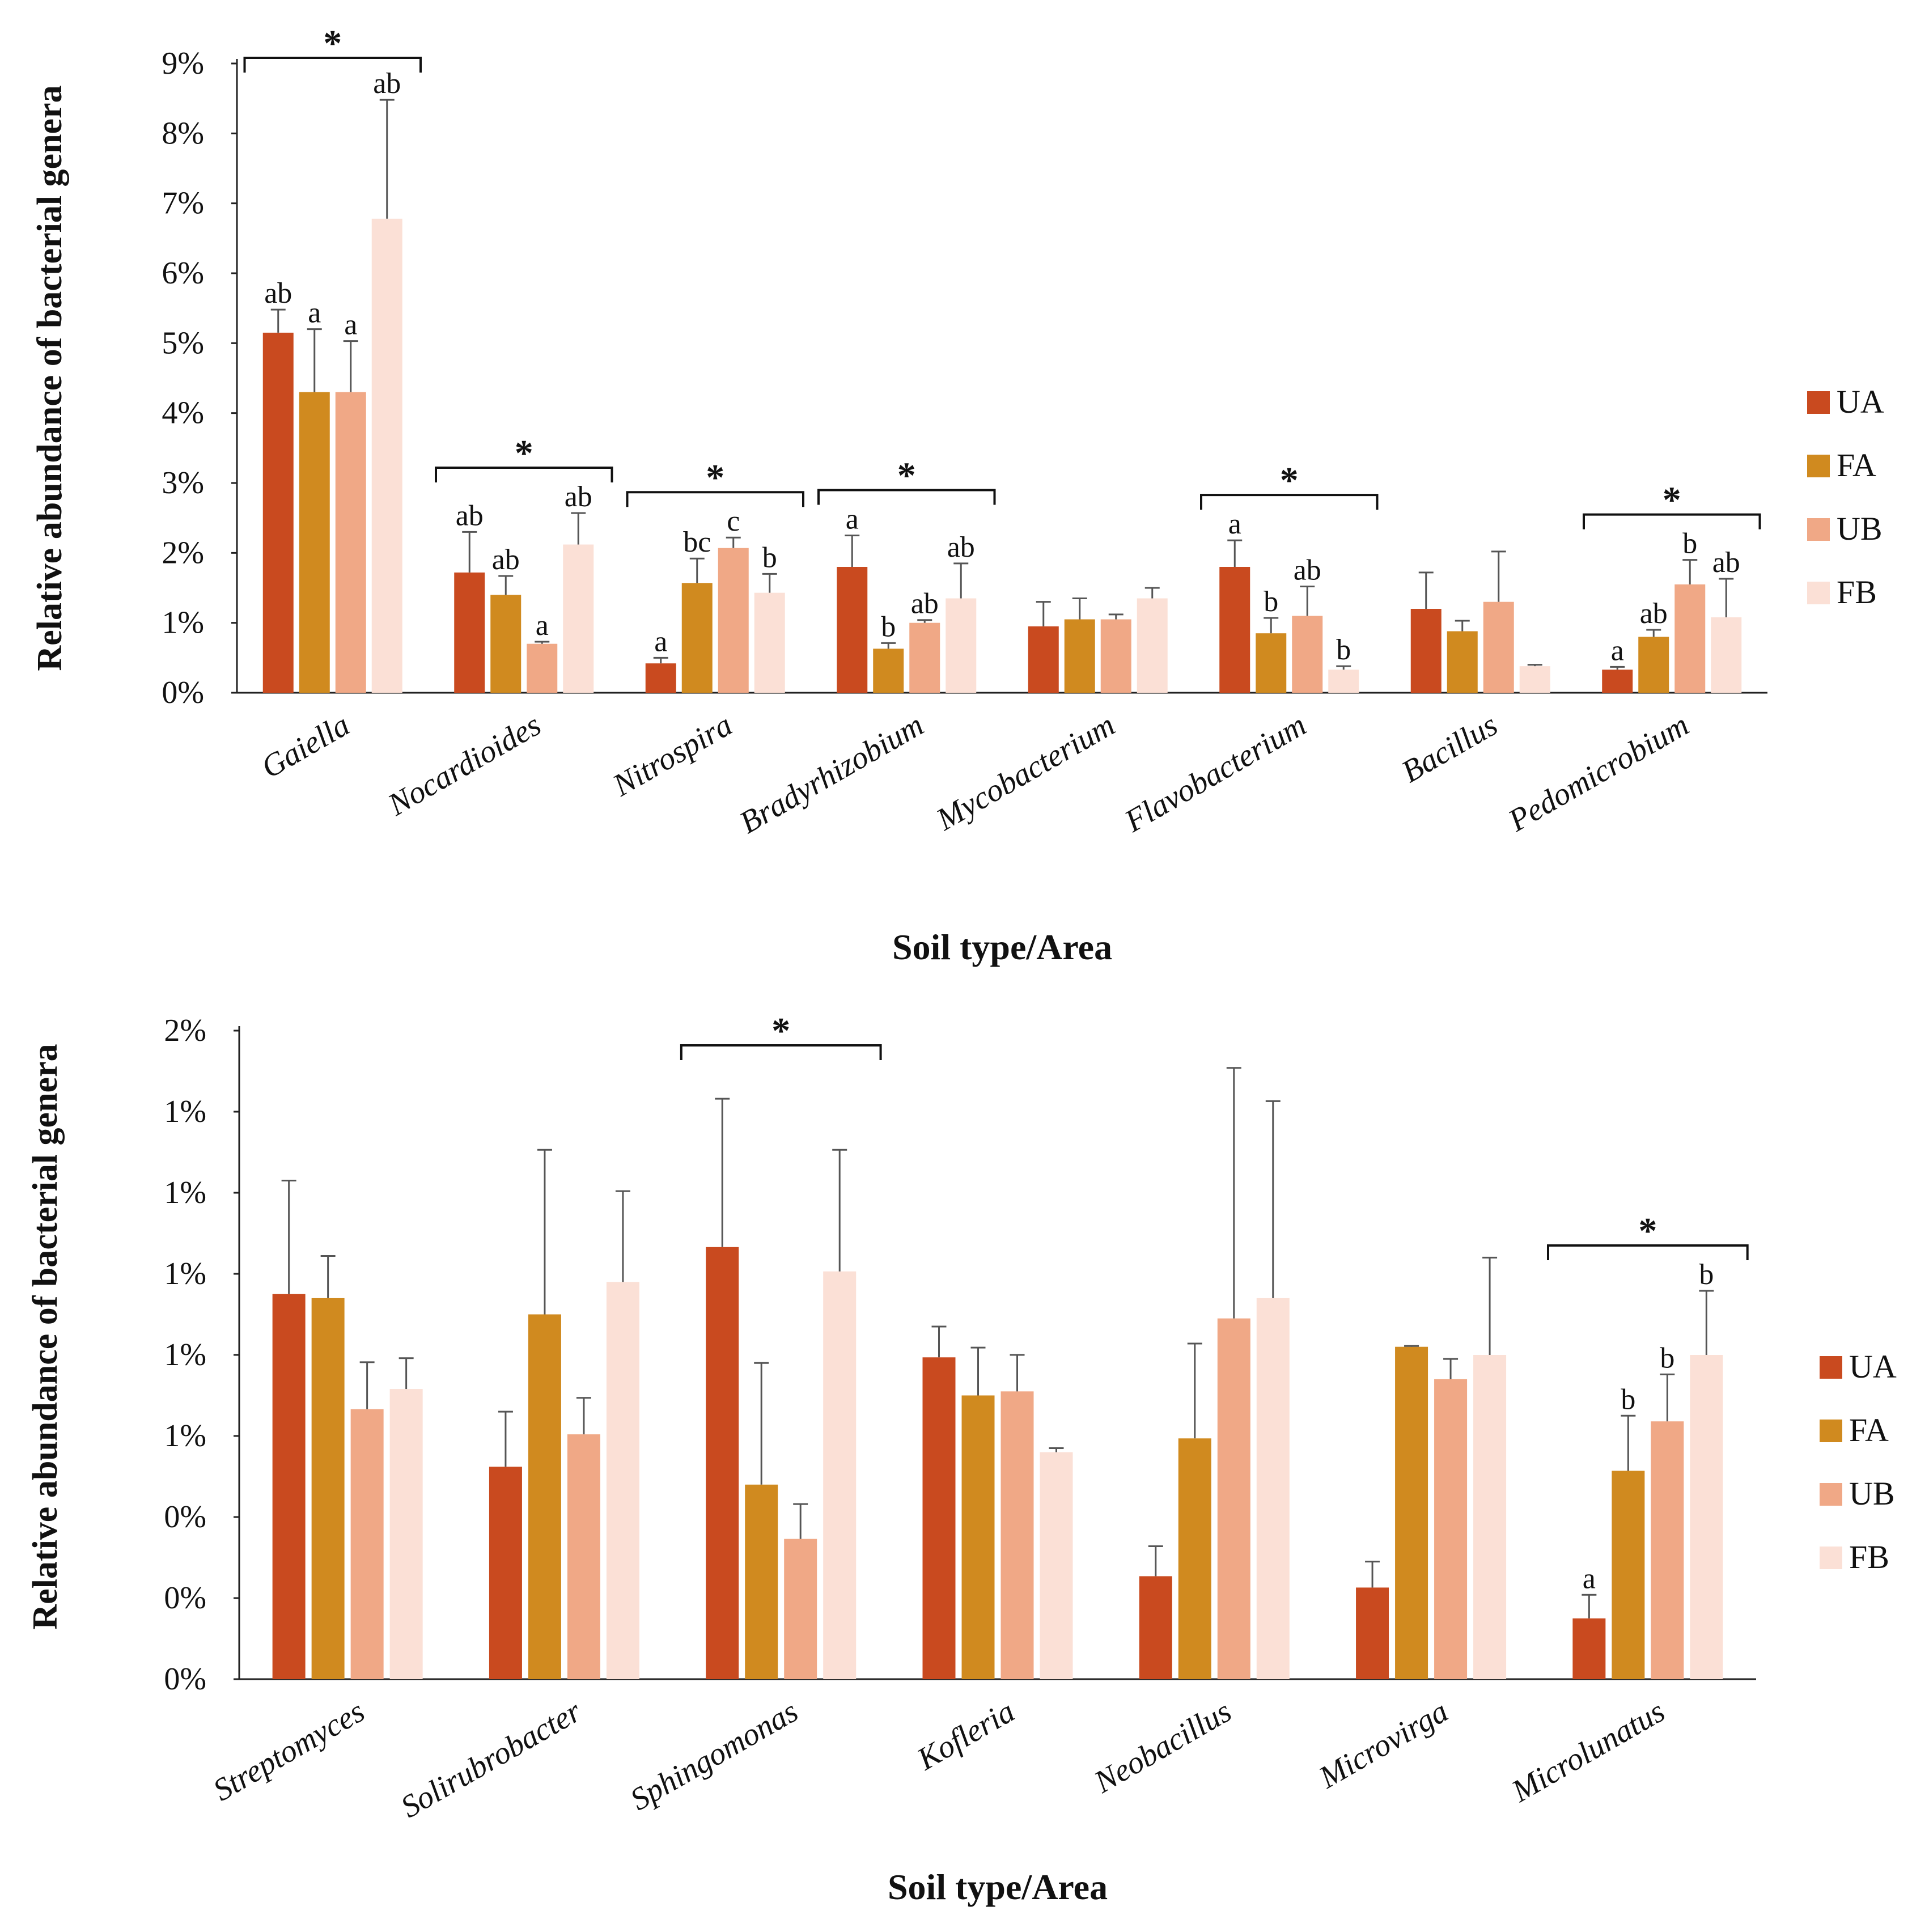  What do you see at coordinates (1589, 1649) in the screenshot?
I see `bar-ua-microlunatus` at bounding box center [1589, 1649].